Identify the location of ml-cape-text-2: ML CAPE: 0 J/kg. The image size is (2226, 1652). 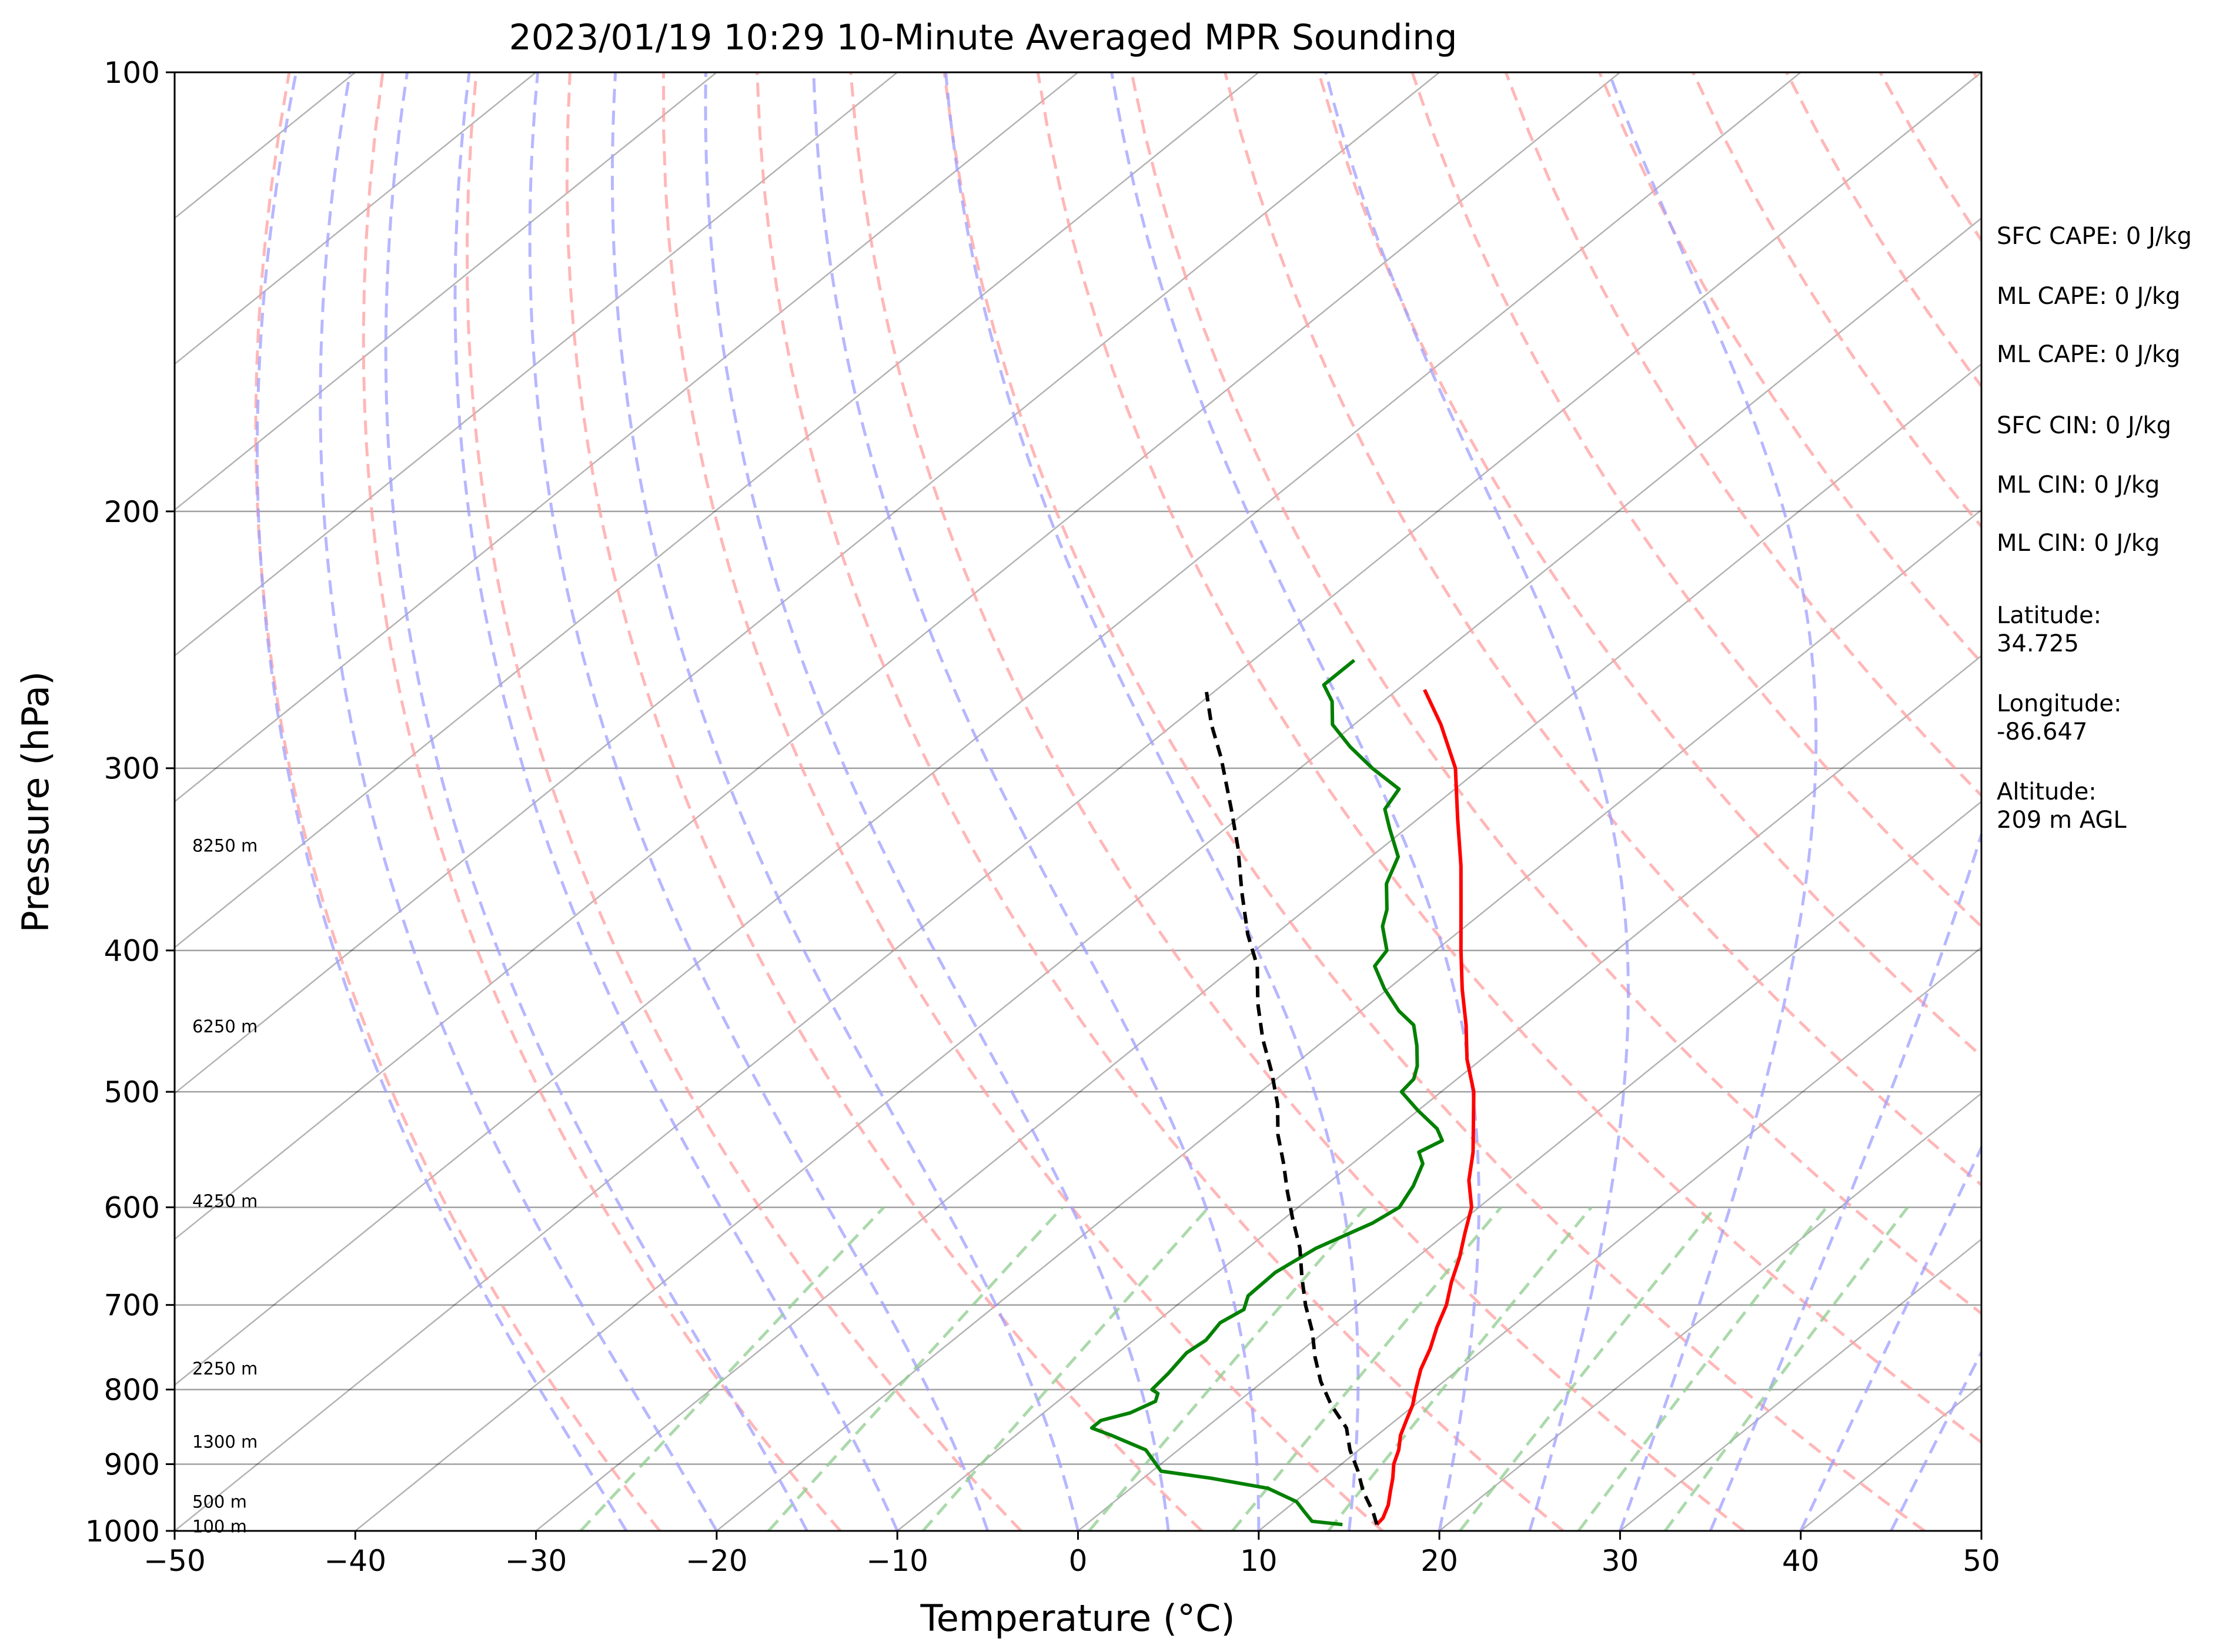
(2088, 355).